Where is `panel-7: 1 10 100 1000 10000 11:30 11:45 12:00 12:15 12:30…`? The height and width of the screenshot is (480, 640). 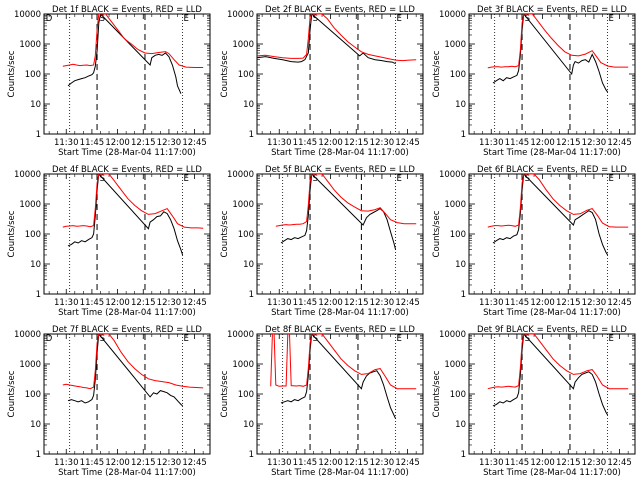
panel-7: 1 10 100 1000 10000 11:30 11:45 12:00 12:15 12:30… is located at coordinates (109, 401).